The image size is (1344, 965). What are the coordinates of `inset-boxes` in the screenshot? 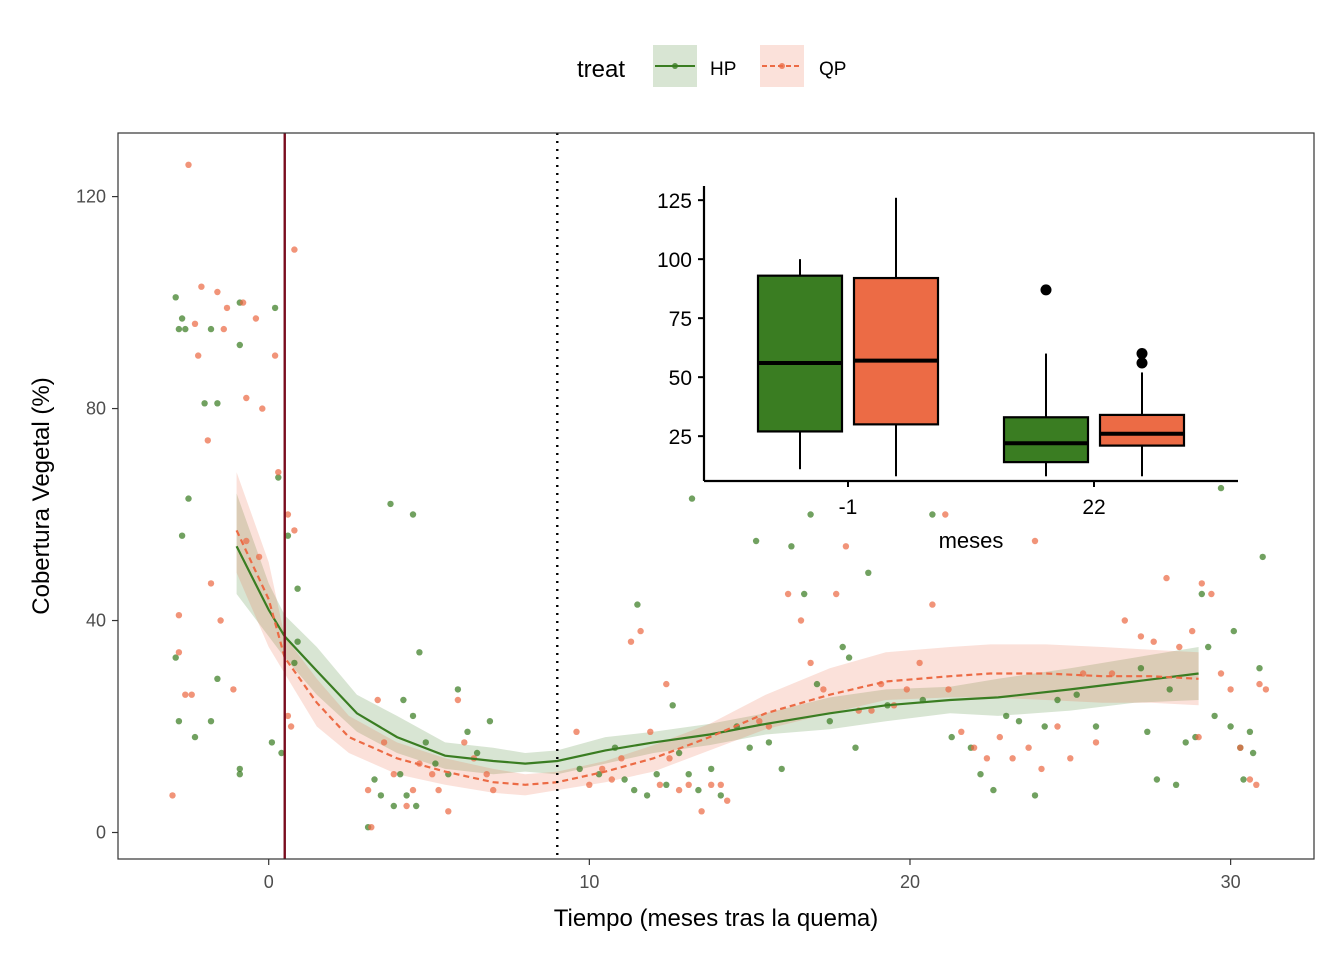 It's located at (975, 328).